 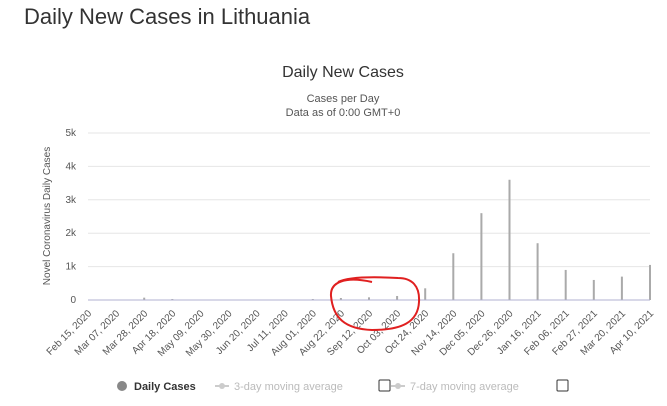 I want to click on y-tick-label: 3k, so click(x=71, y=200).